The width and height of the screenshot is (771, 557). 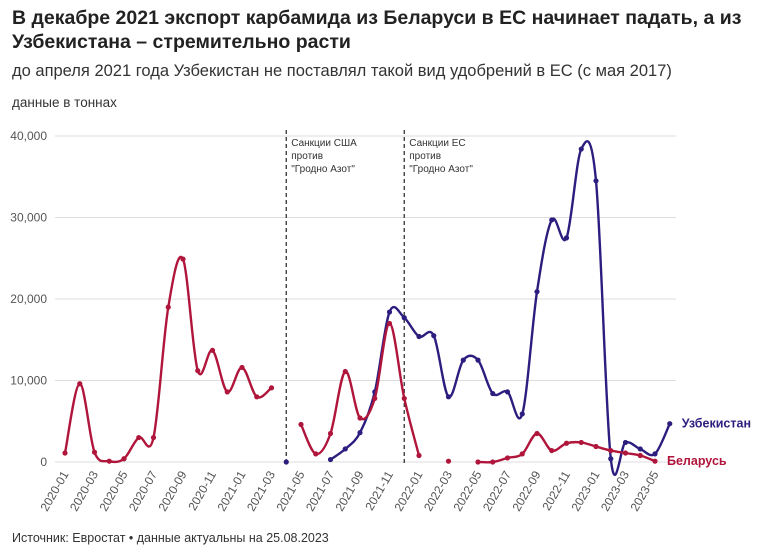 What do you see at coordinates (324, 143) in the screenshot?
I see `sanction-label: Санкции США` at bounding box center [324, 143].